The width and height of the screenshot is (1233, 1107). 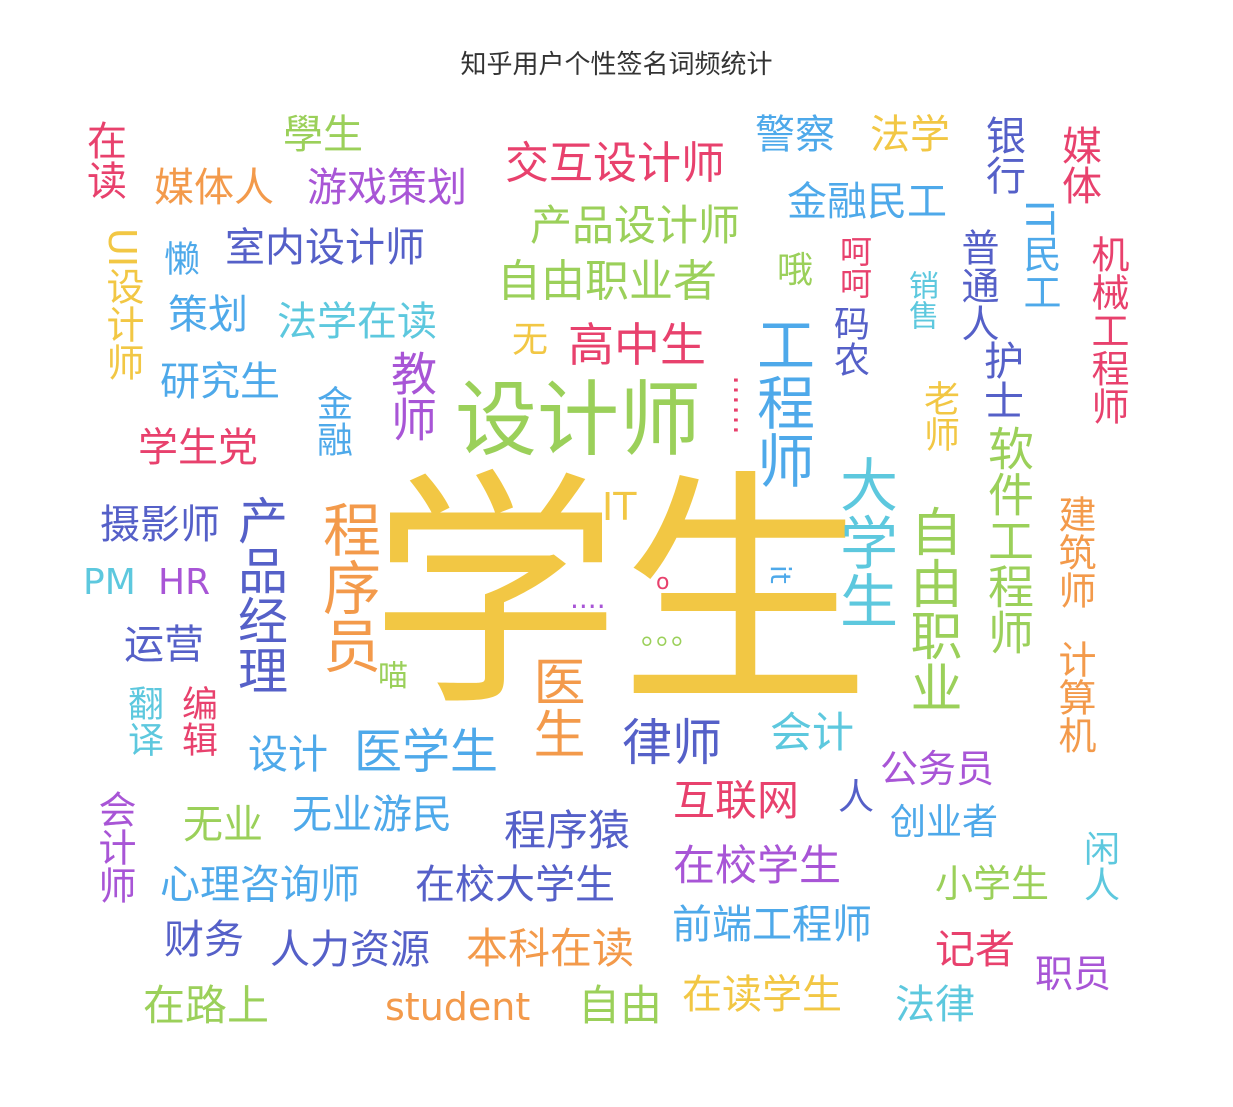 What do you see at coordinates (1107, 330) in the screenshot?
I see `word-67: 机械工程师` at bounding box center [1107, 330].